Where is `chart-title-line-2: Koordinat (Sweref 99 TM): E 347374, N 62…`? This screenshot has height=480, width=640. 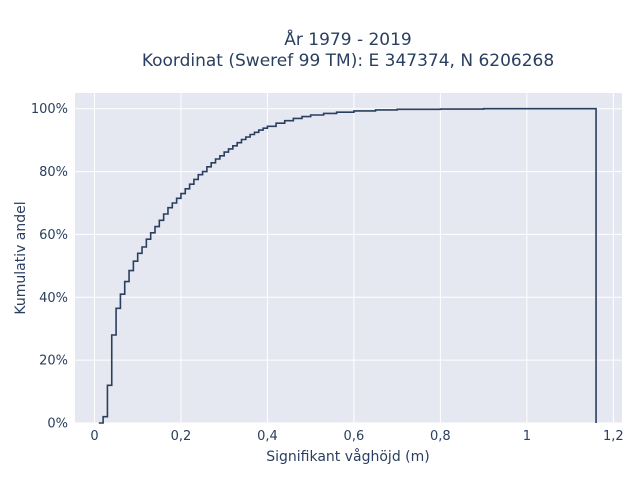 chart-title-line-2: Koordinat (Sweref 99 TM): E 347374, N 62… is located at coordinates (348, 61).